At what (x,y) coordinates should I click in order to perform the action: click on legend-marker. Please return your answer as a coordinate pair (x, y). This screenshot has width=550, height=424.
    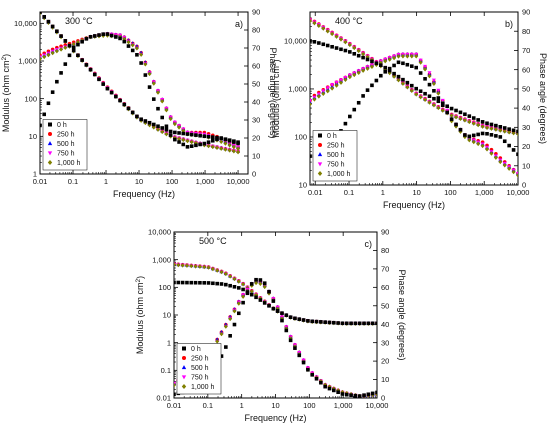
    Looking at the image, I should click on (184, 348).